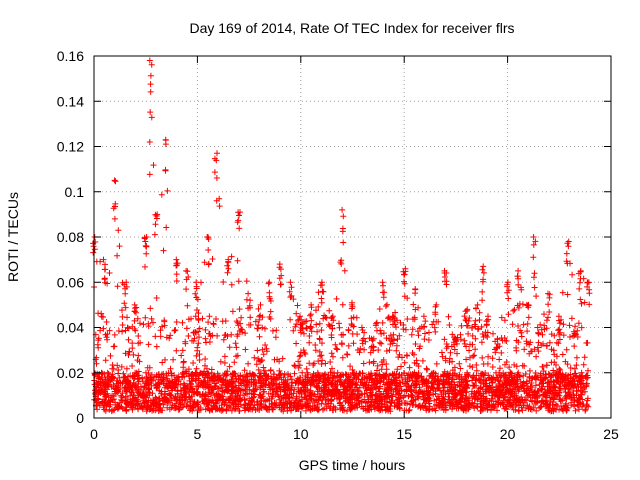  I want to click on x-tick-label: 15, so click(404, 434).